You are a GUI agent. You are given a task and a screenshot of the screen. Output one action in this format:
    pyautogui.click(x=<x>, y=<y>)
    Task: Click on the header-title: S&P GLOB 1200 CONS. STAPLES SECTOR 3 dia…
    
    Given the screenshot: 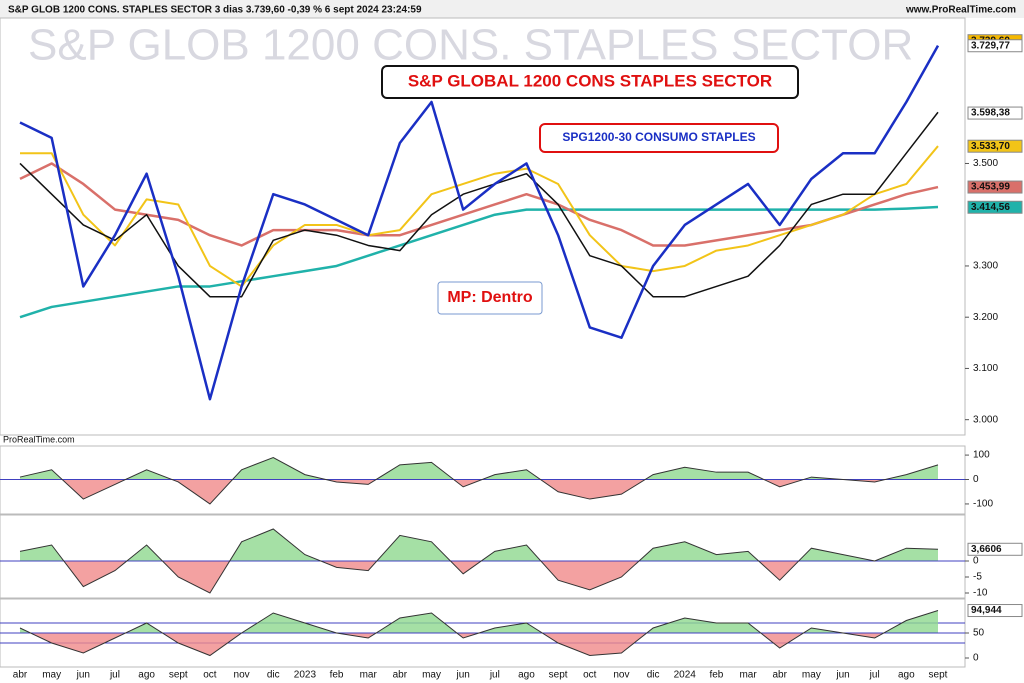 What is the action you would take?
    pyautogui.click(x=215, y=10)
    